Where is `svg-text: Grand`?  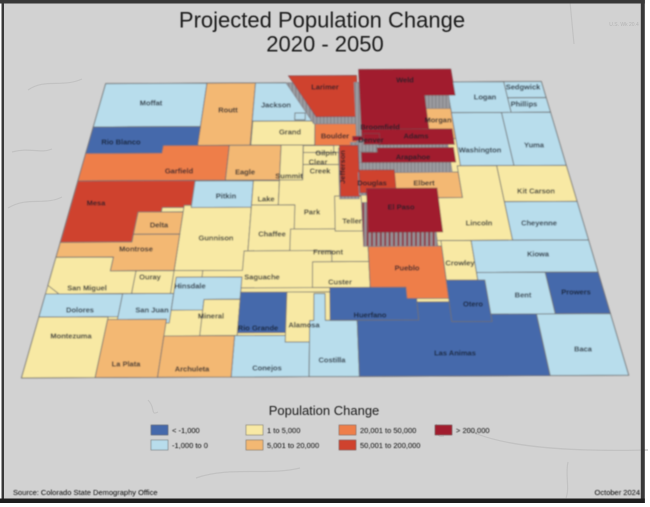
svg-text: Grand is located at coordinates (290, 132).